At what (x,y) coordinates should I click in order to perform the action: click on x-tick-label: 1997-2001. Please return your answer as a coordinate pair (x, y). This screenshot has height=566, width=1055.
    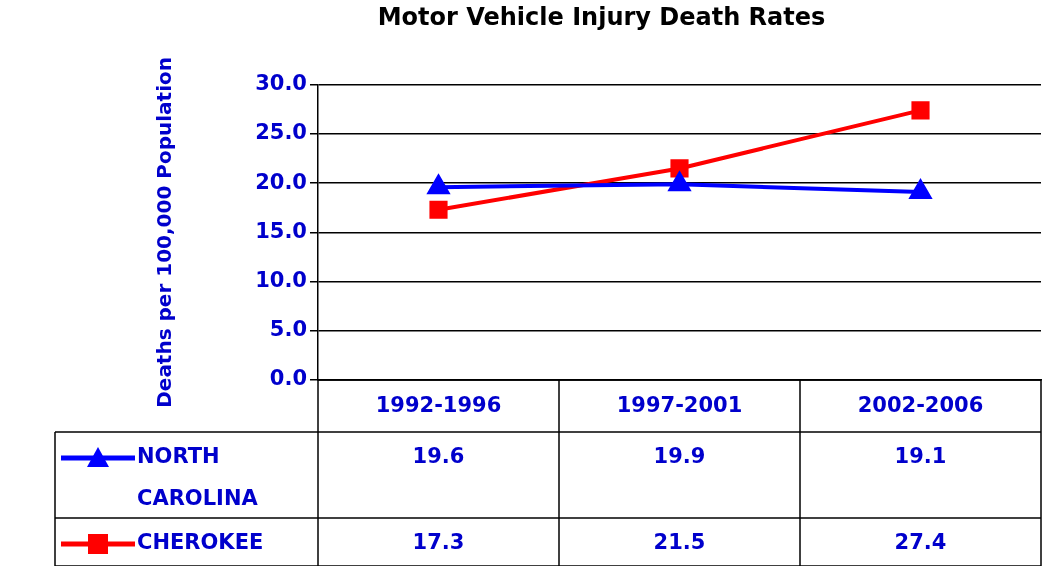
    Looking at the image, I should click on (679, 405).